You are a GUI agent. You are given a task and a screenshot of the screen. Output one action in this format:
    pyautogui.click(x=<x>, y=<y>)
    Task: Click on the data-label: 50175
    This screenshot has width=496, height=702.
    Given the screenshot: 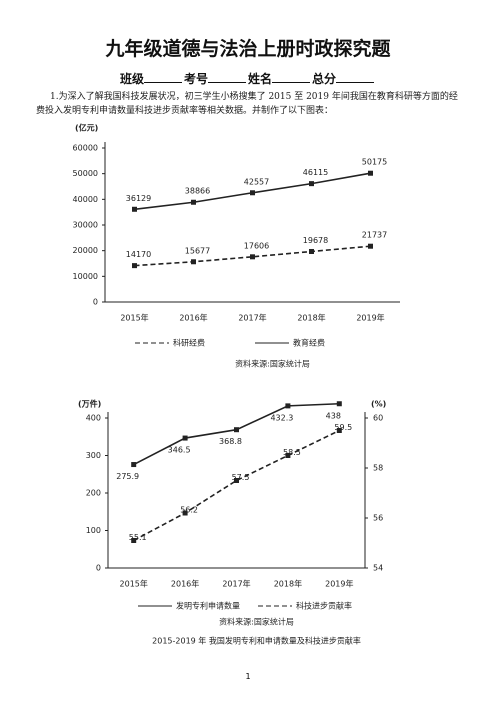 What is the action you would take?
    pyautogui.click(x=374, y=162)
    